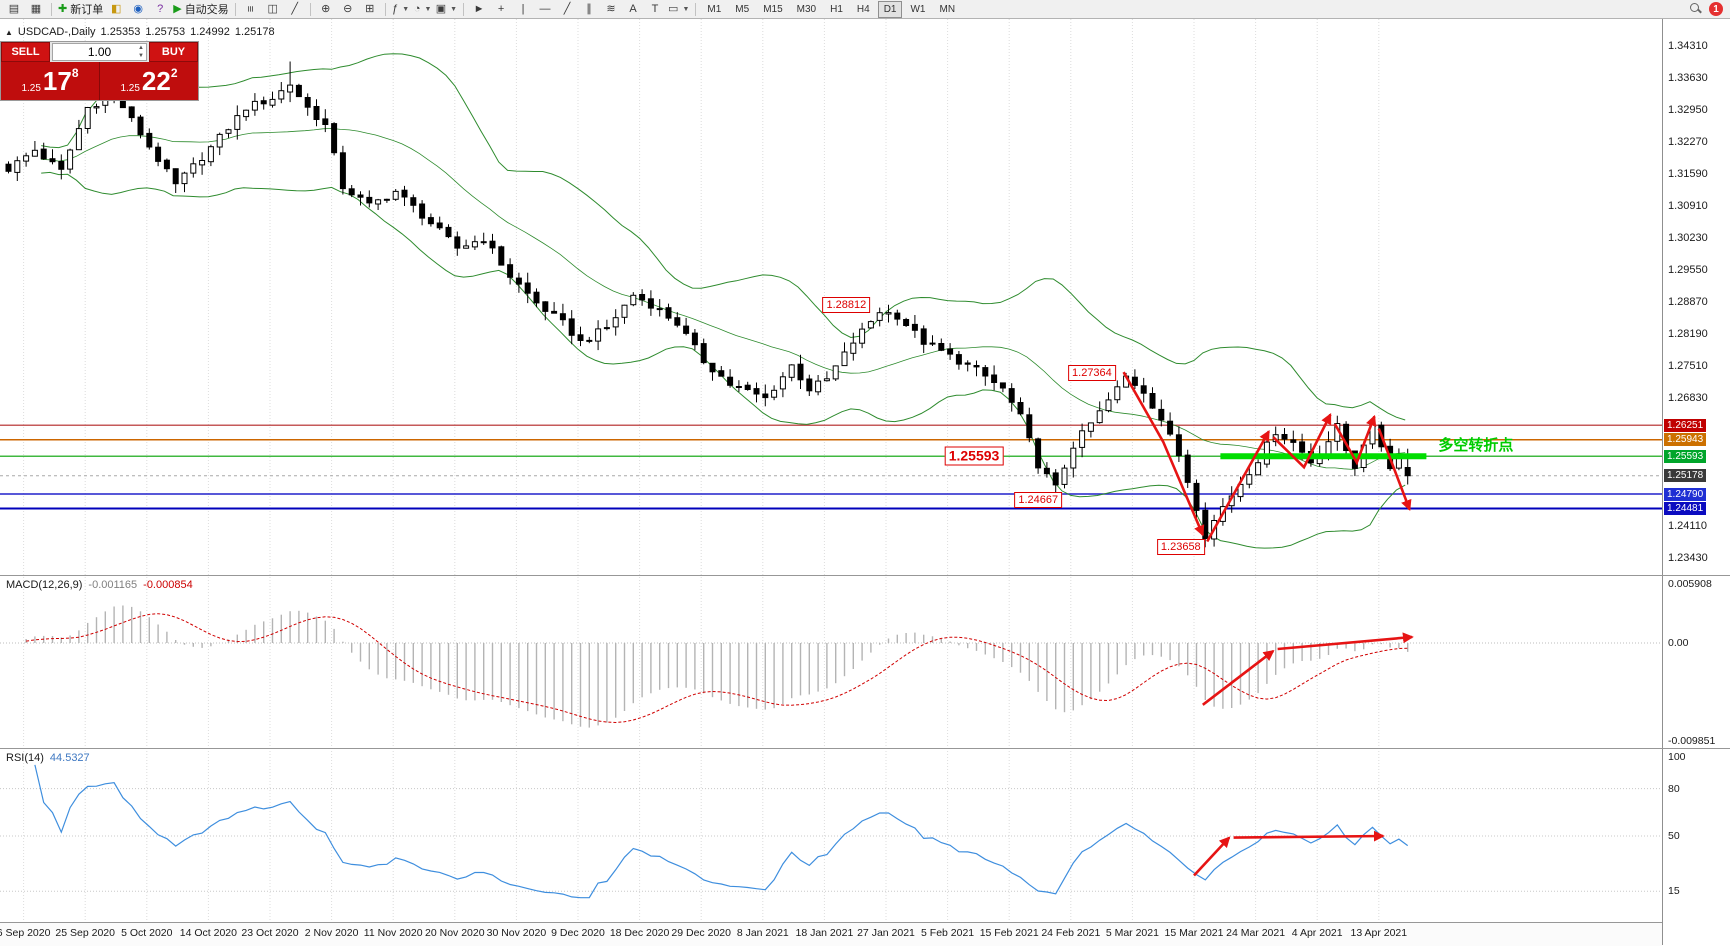 The image size is (1730, 946). What do you see at coordinates (254, 32) in the screenshot?
I see `ohlc-close: 1.25178` at bounding box center [254, 32].